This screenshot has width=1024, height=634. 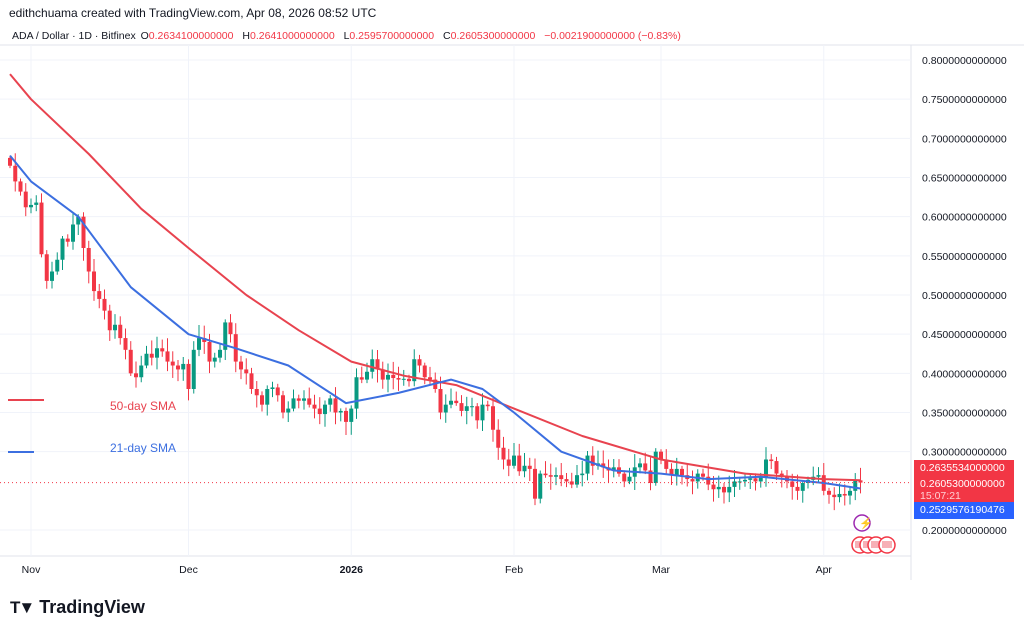 What do you see at coordinates (964, 218) in the screenshot?
I see `y-tick-label: 0.6000000000000` at bounding box center [964, 218].